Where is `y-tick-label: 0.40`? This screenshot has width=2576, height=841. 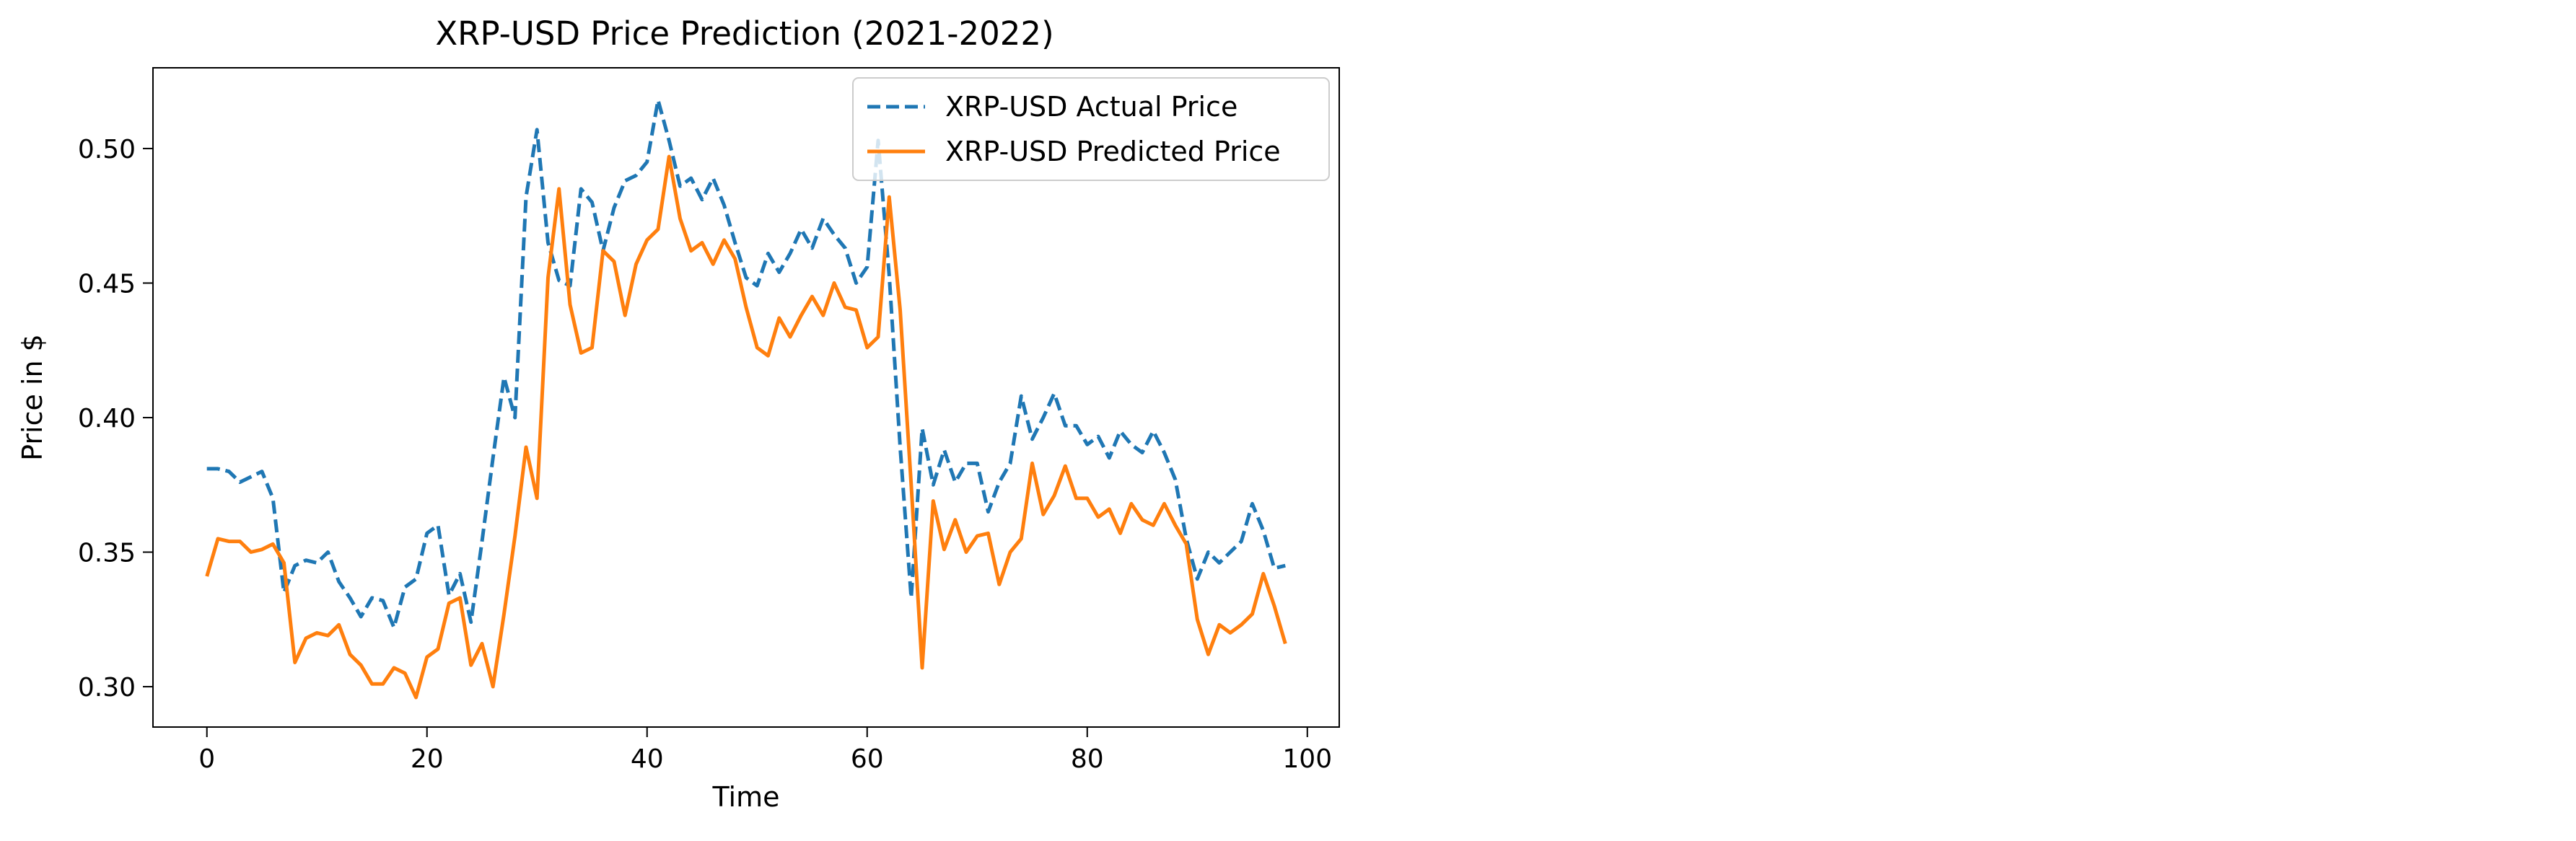 y-tick-label: 0.40 is located at coordinates (107, 418).